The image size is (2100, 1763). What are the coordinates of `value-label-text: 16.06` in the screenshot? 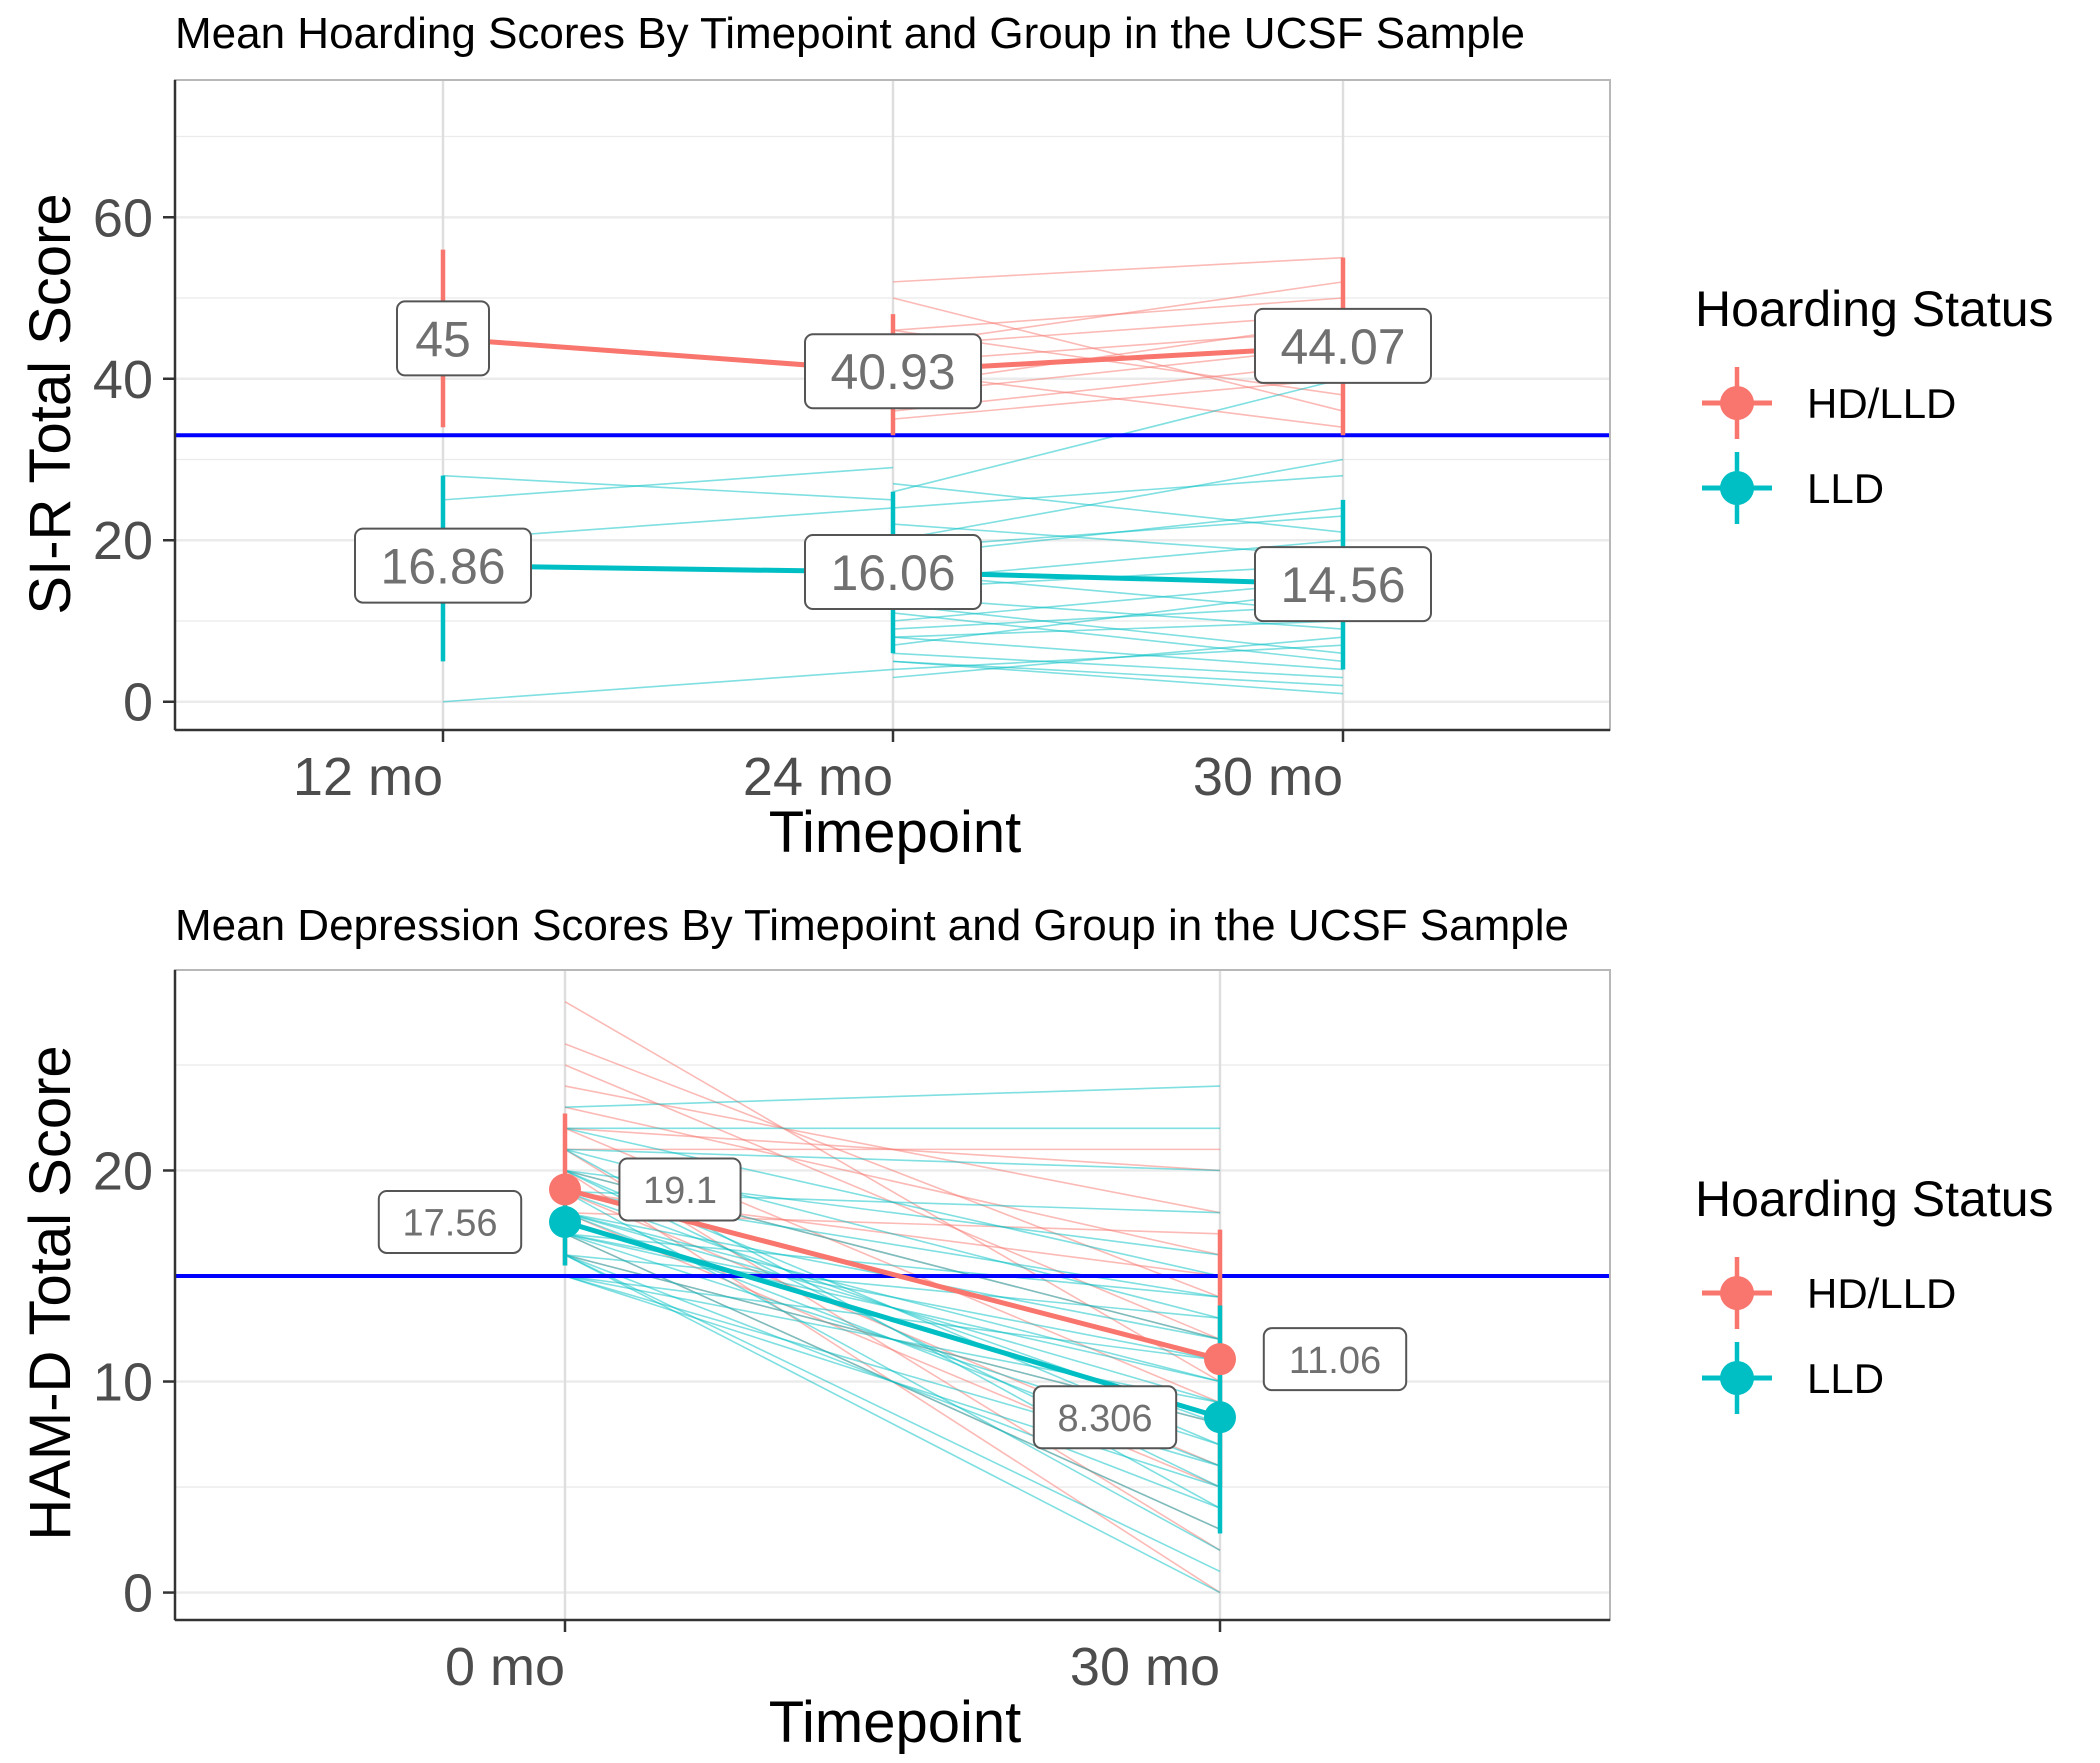 It's located at (892, 573).